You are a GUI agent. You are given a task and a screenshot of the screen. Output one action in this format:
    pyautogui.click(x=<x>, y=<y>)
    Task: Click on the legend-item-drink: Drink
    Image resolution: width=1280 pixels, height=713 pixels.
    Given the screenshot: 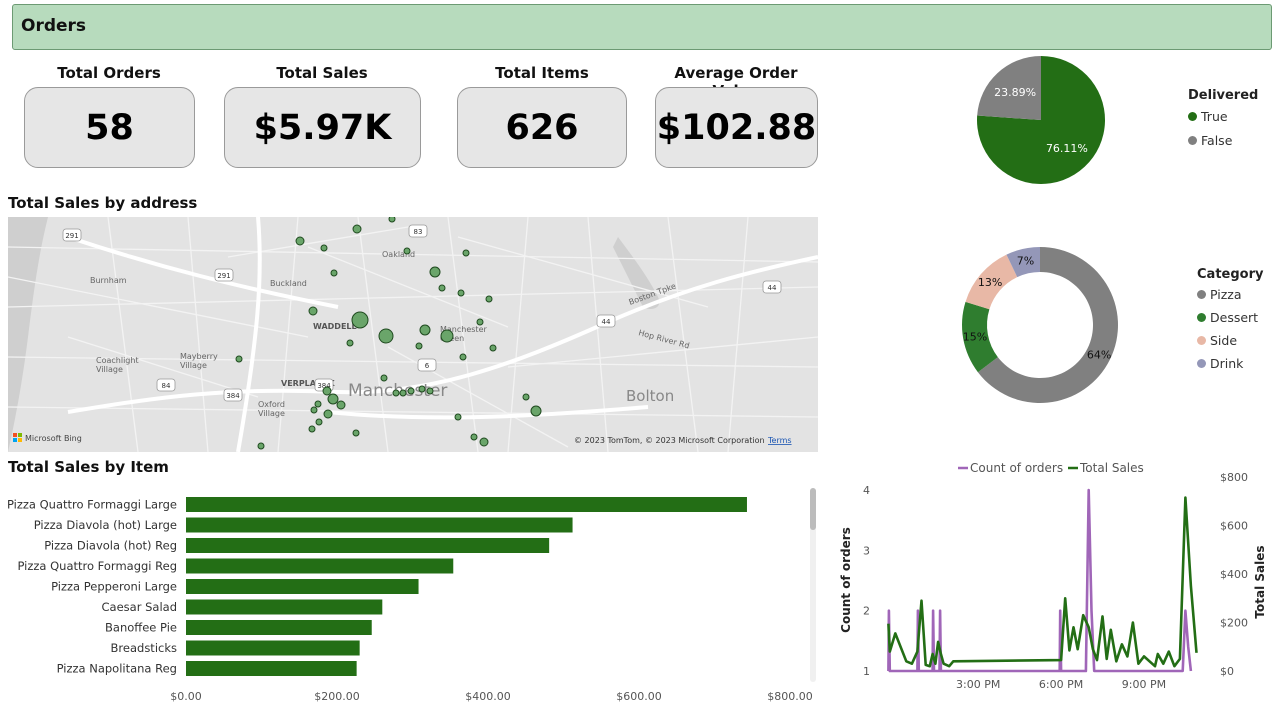 What is the action you would take?
    pyautogui.click(x=1230, y=363)
    